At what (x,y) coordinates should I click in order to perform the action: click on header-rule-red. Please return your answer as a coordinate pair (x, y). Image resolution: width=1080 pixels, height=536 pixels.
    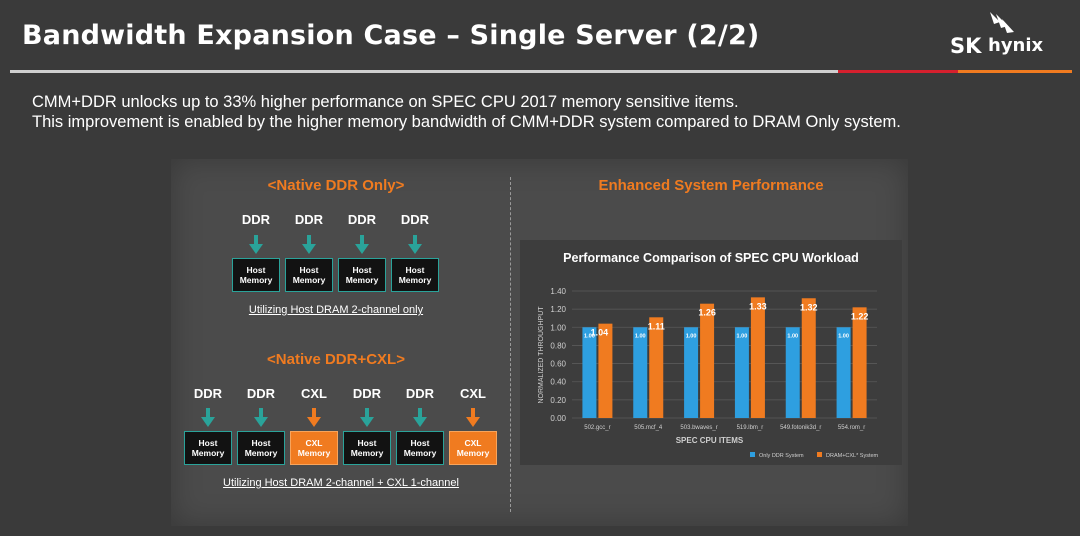
    Looking at the image, I should click on (898, 71).